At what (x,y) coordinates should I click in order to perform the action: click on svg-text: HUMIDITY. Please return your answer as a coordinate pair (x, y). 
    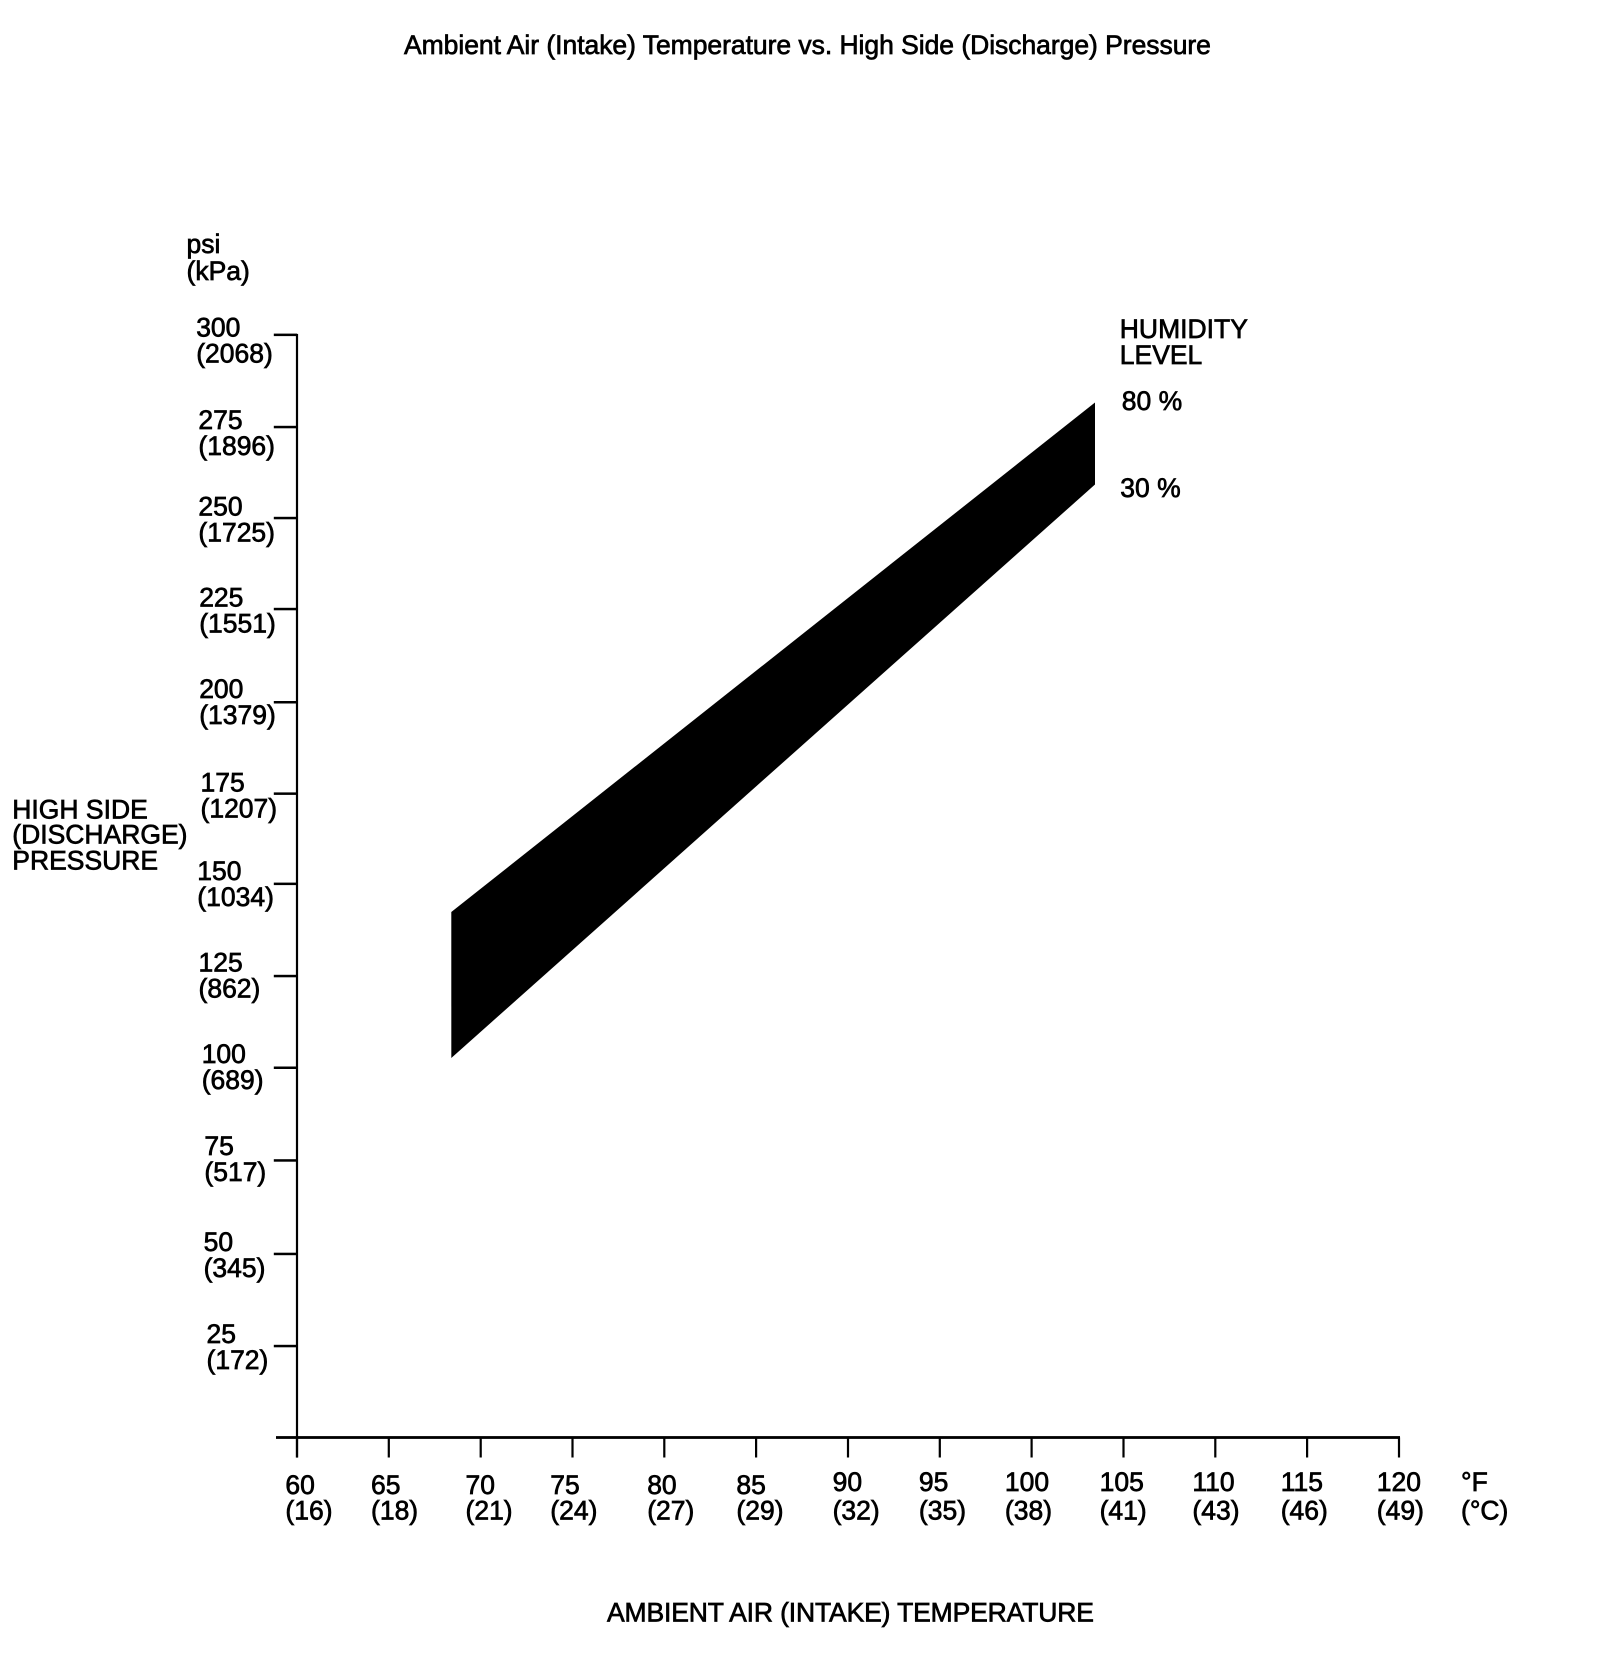
    Looking at the image, I should click on (1184, 329).